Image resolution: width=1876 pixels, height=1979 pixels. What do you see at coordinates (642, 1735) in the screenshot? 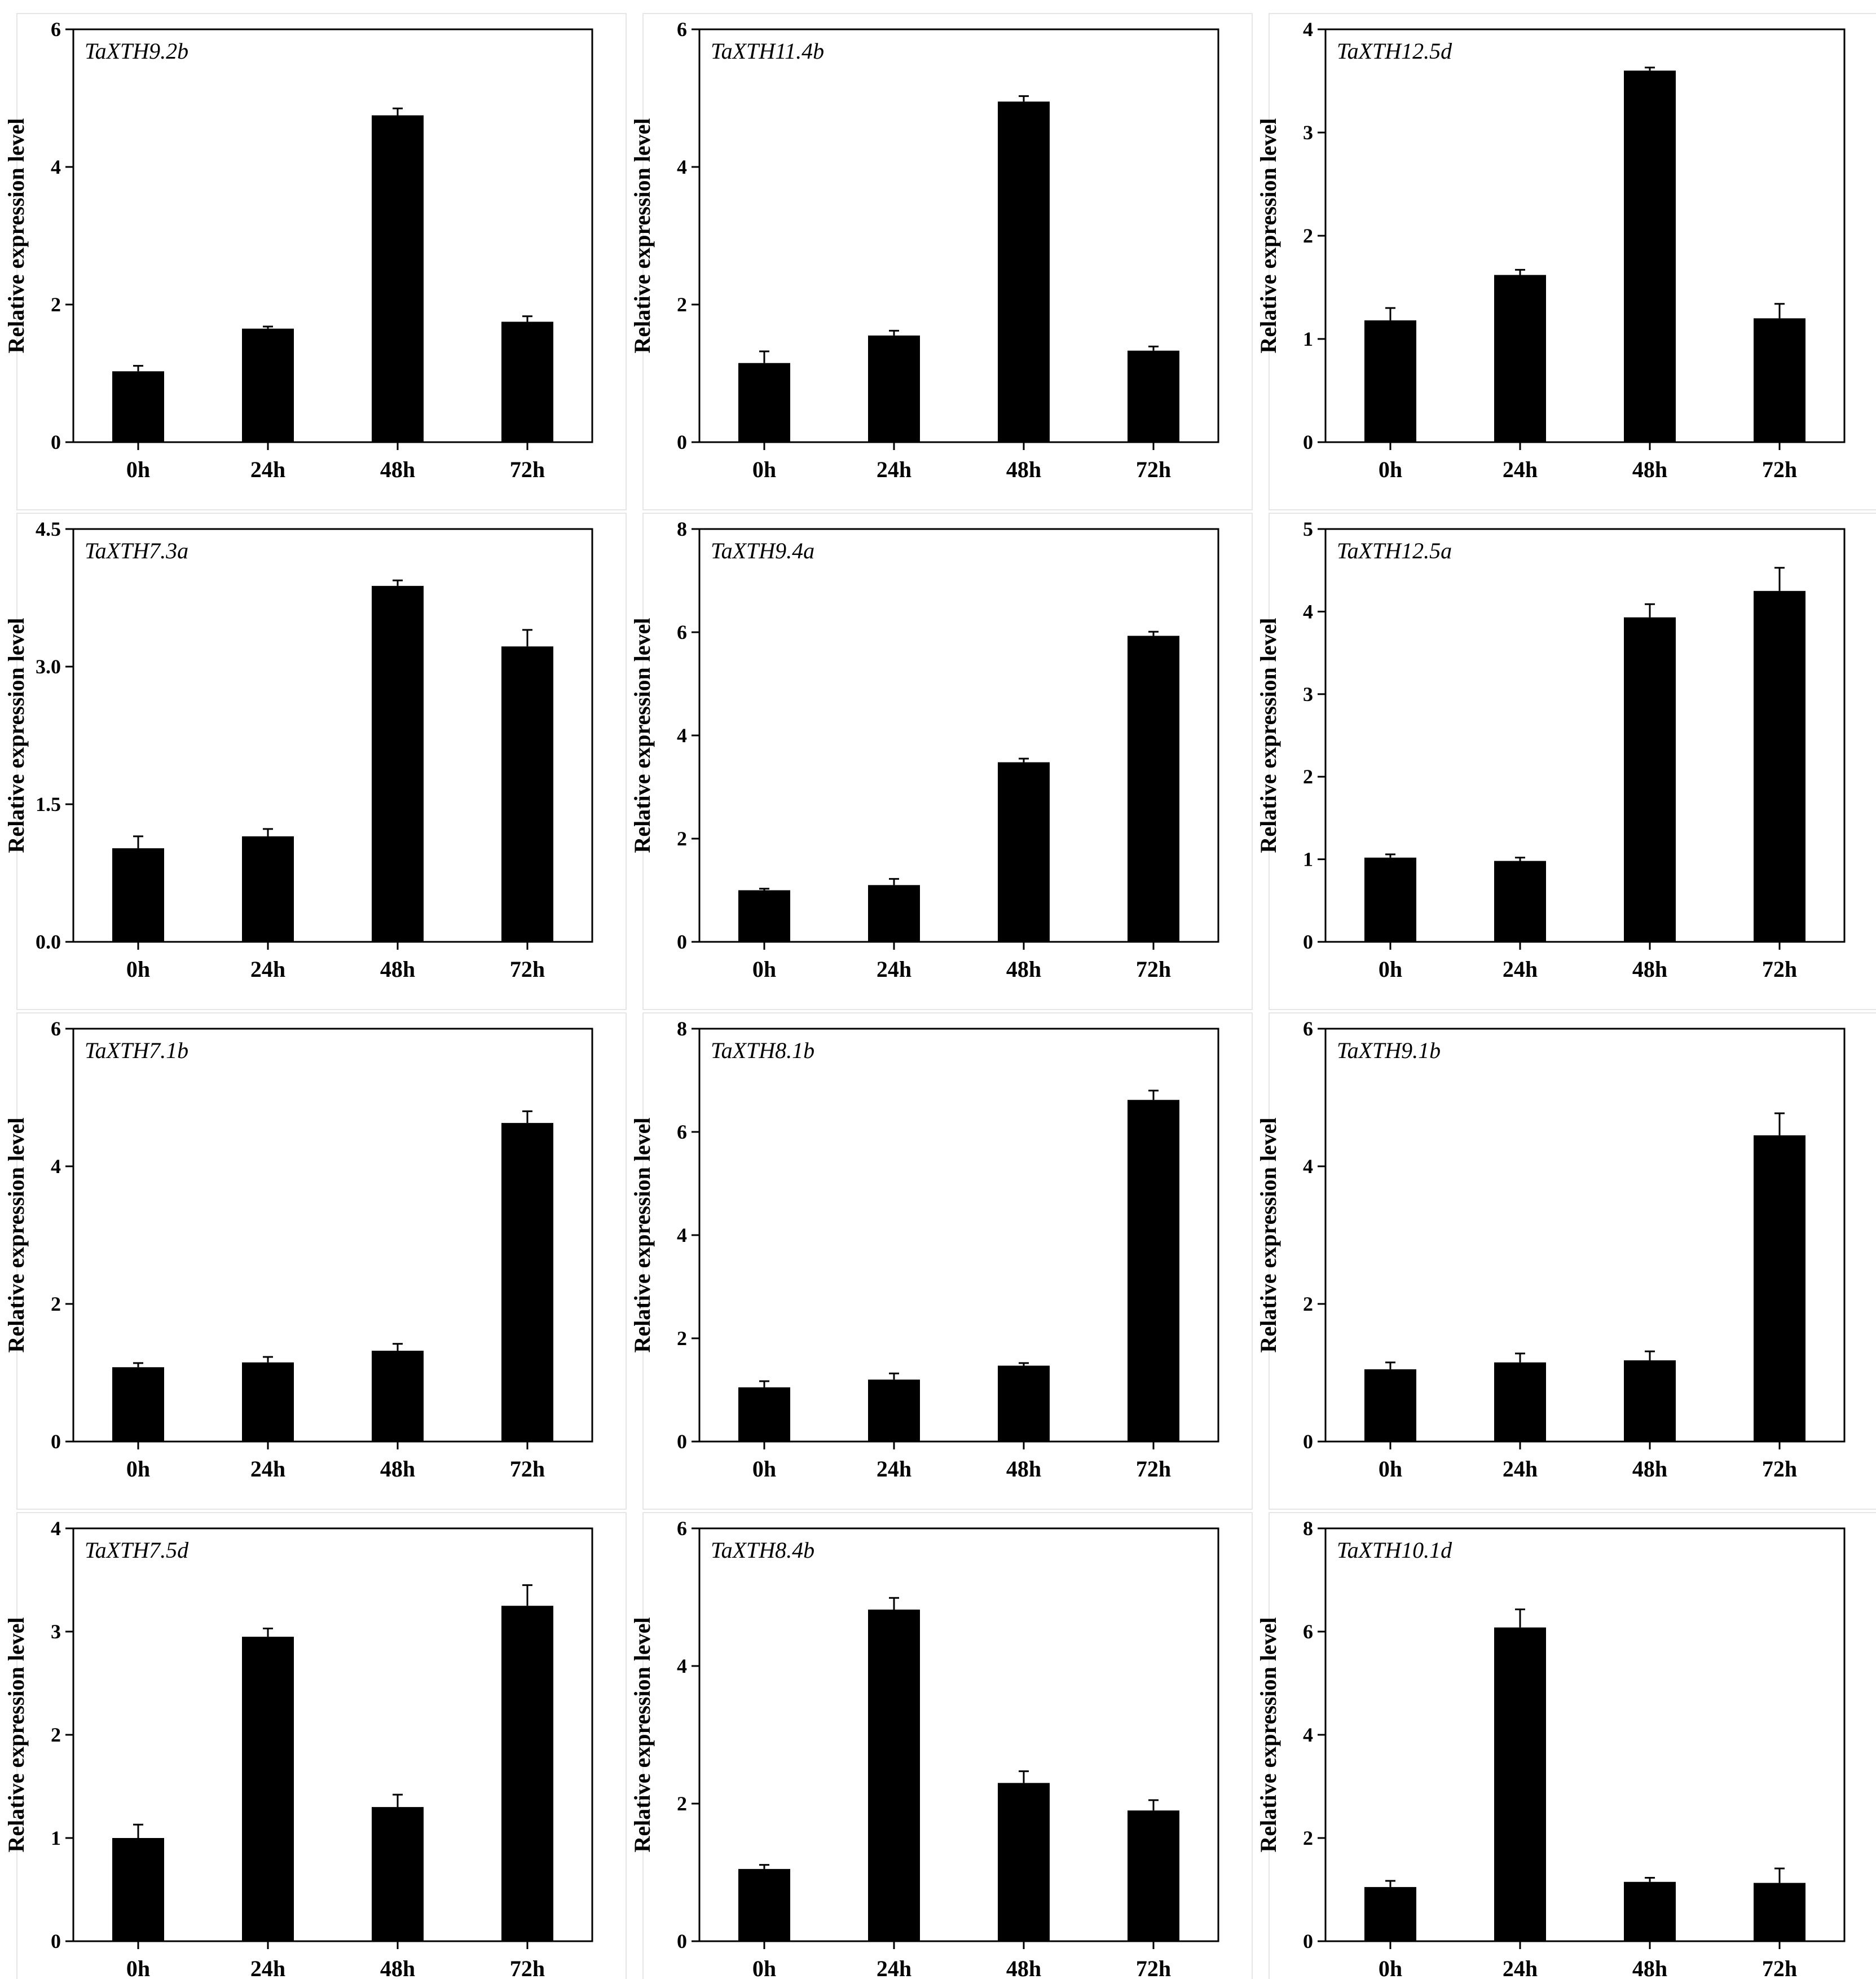
I see `chart-11-ylabel: Relative expression level` at bounding box center [642, 1735].